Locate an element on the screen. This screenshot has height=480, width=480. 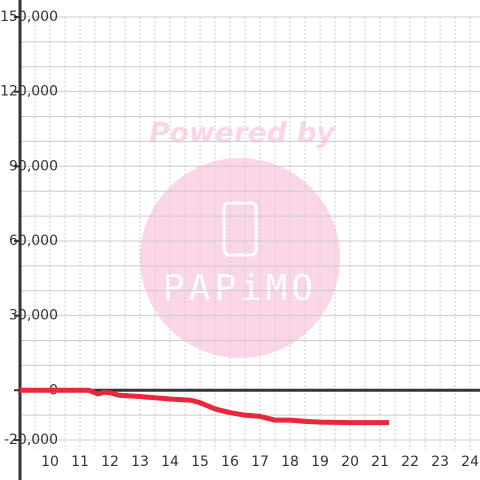
y-tick-label: 120,000 is located at coordinates (29, 92).